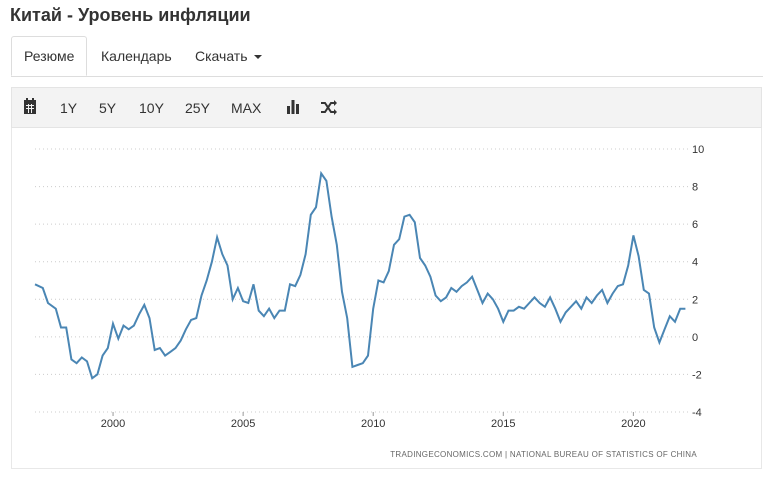 The image size is (763, 480). What do you see at coordinates (373, 424) in the screenshot?
I see `x-tick-label: 2010` at bounding box center [373, 424].